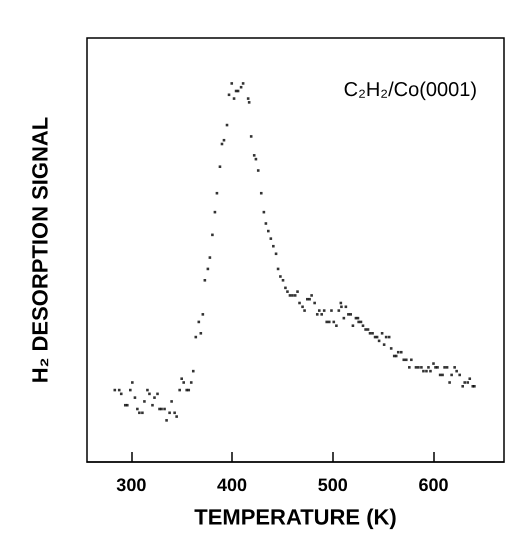 The height and width of the screenshot is (536, 507). Describe the element at coordinates (295, 517) in the screenshot. I see `x-axis-title: TEMPERATURE (K)` at that location.